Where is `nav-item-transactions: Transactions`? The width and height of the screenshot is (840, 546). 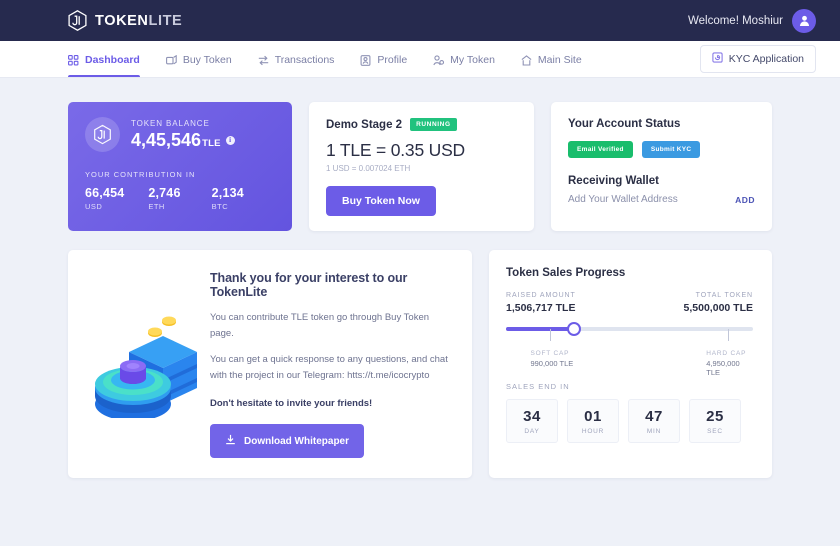 nav-item-transactions: Transactions is located at coordinates (296, 59).